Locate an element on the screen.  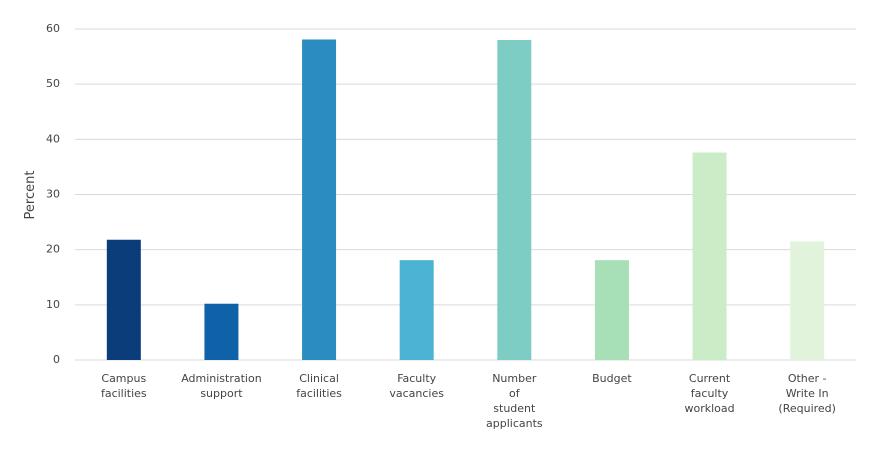
x-tick-label-line: Budget is located at coordinates (612, 378).